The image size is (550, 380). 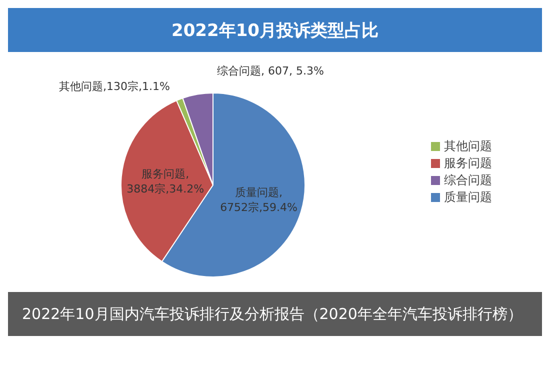 What do you see at coordinates (275, 30) in the screenshot?
I see `chart-title: 2022年10月投诉类型占比` at bounding box center [275, 30].